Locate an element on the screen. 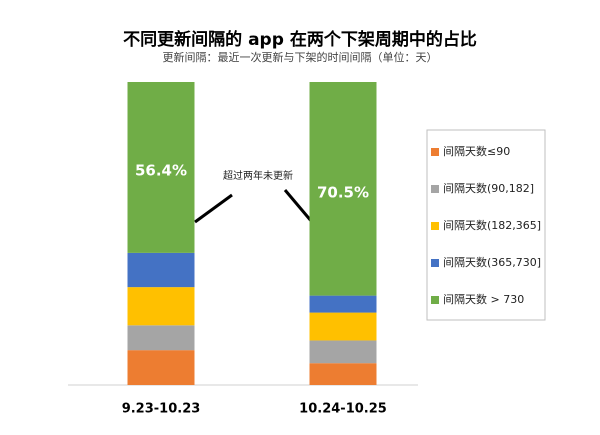 This screenshot has width=600, height=435. legend-label: 间隔天数(90,182] is located at coordinates (488, 188).